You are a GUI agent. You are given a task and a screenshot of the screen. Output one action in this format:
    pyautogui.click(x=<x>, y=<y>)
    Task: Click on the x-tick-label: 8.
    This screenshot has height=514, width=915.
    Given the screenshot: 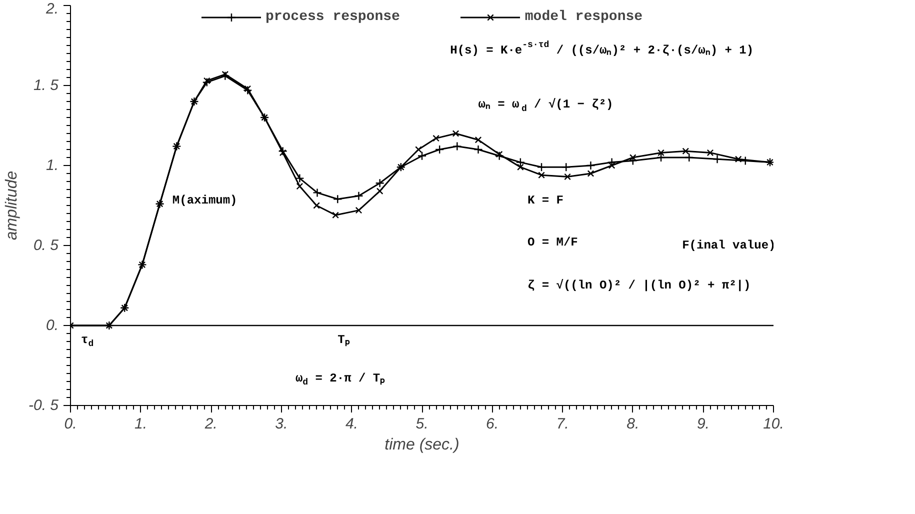 What is the action you would take?
    pyautogui.click(x=633, y=424)
    